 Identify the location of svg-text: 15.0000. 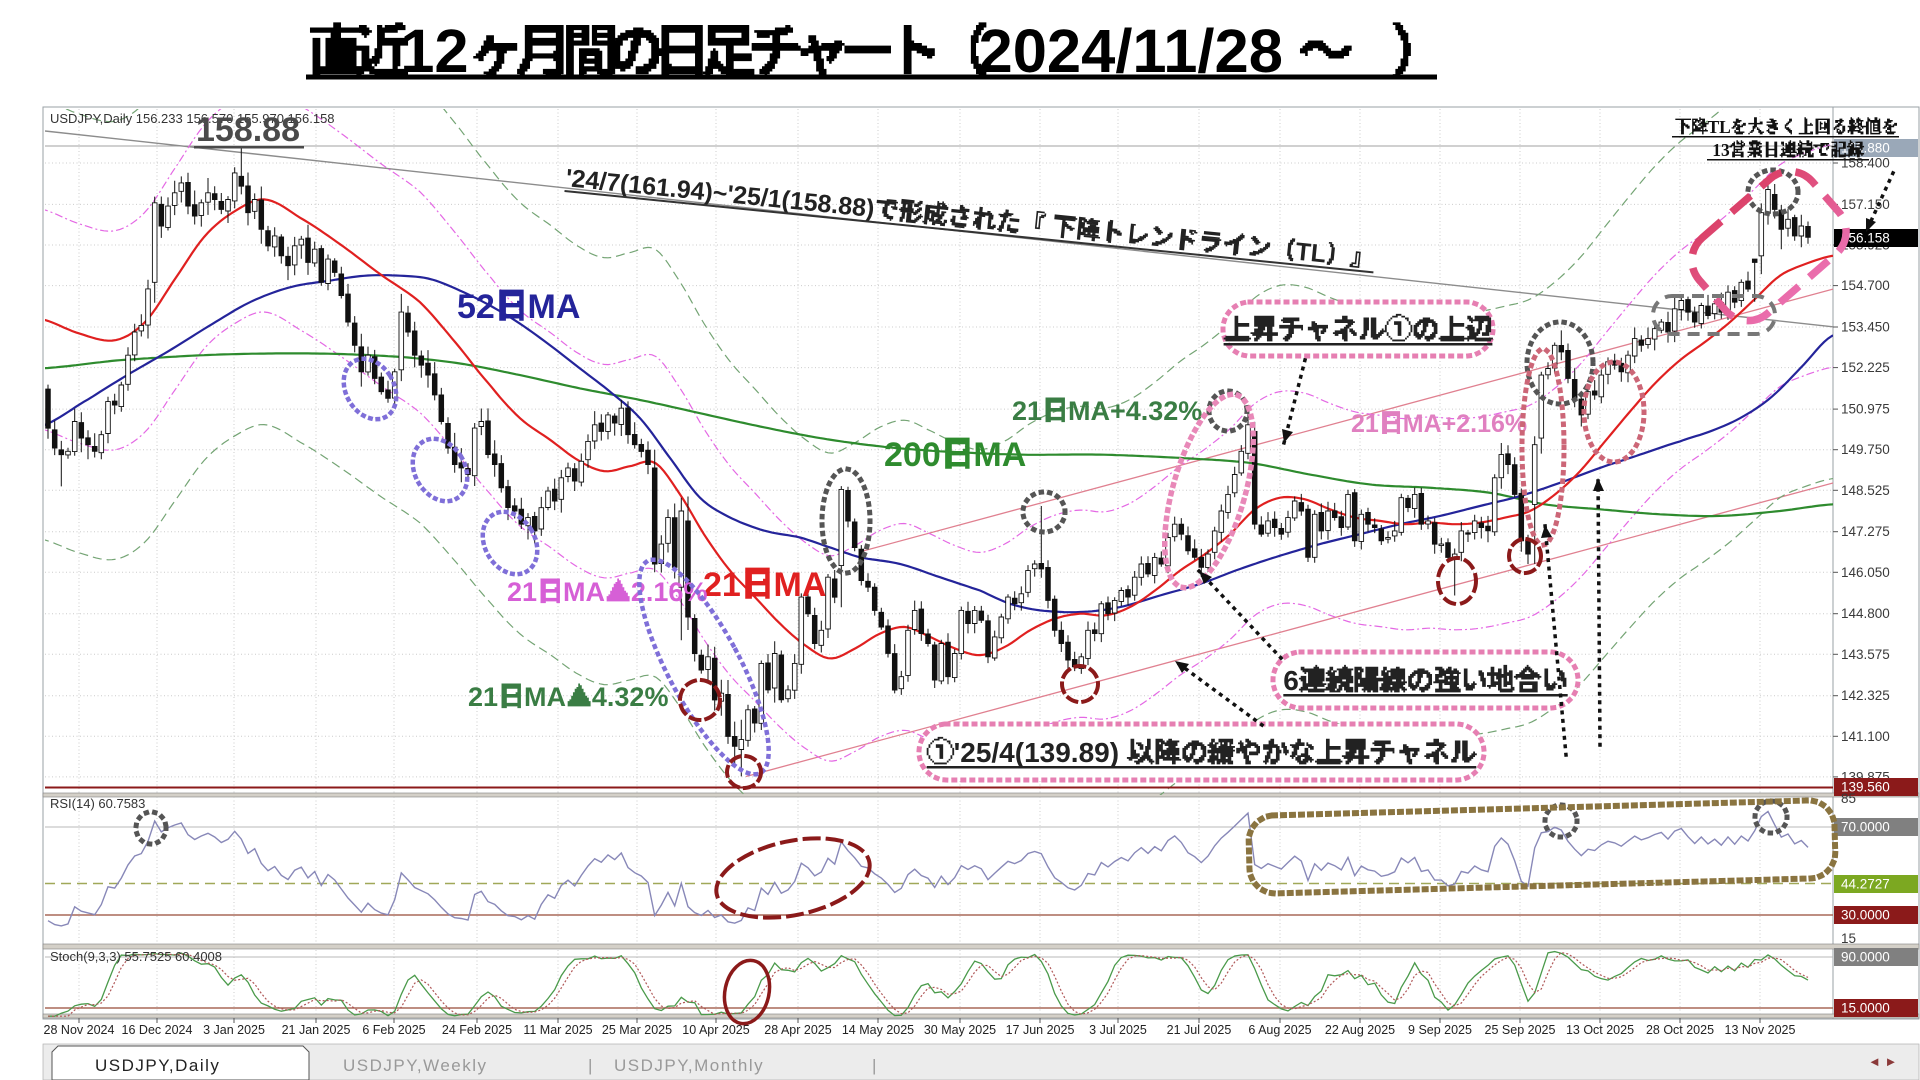
(1865, 1008).